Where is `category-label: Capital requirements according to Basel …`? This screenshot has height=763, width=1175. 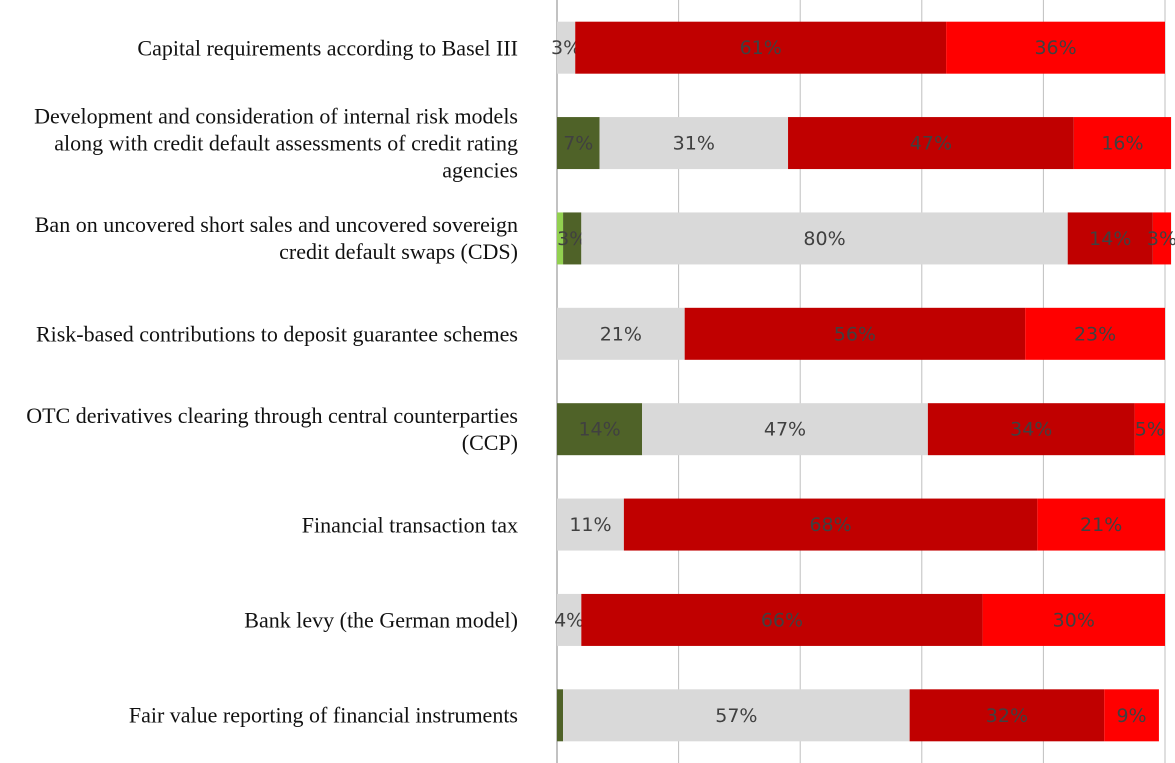 category-label: Capital requirements according to Basel … is located at coordinates (327, 48).